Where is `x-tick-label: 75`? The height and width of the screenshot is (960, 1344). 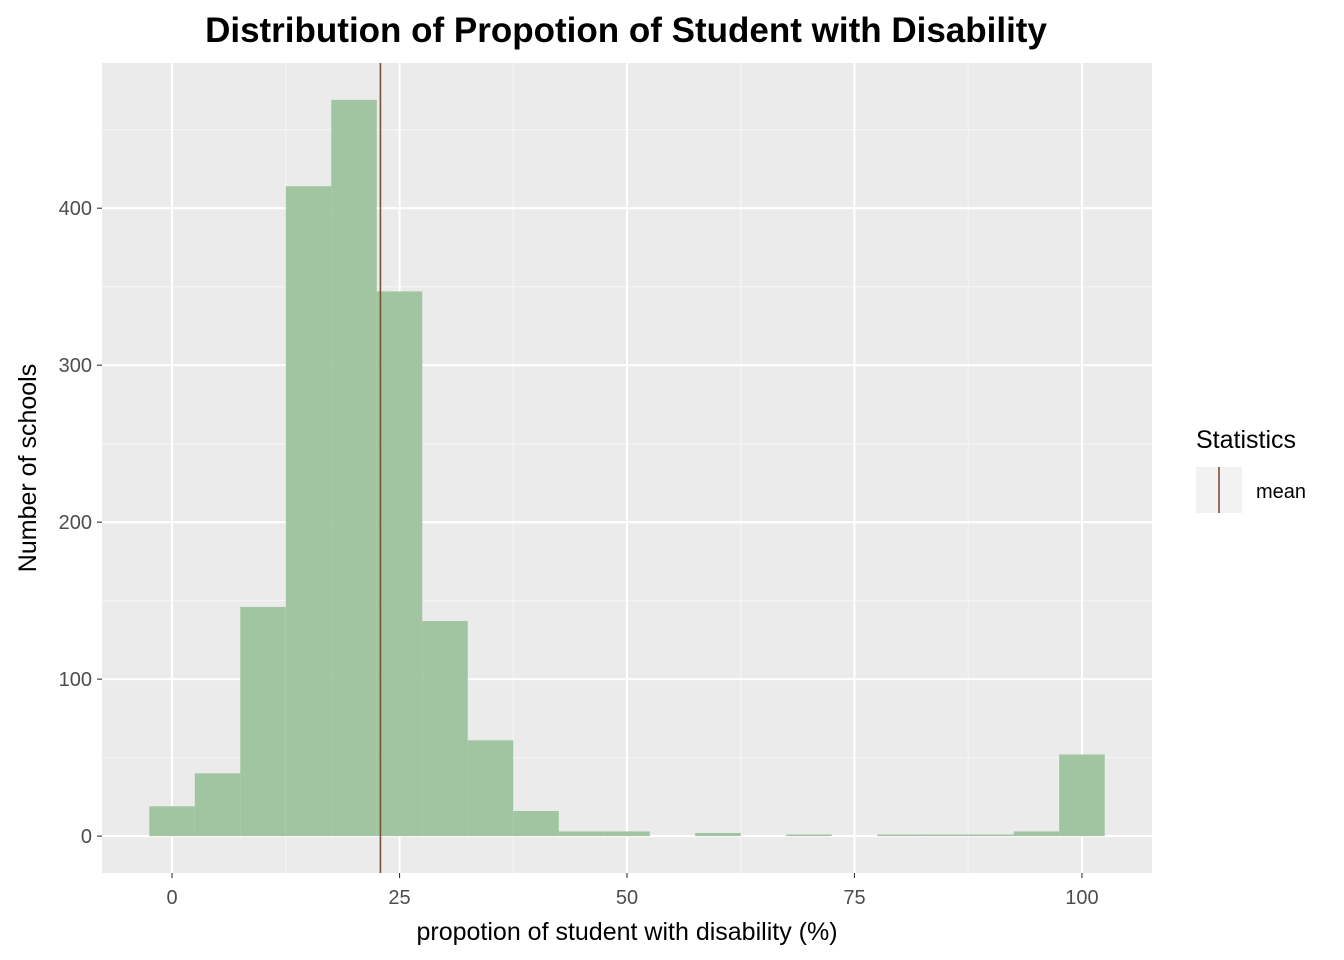
x-tick-label: 75 is located at coordinates (854, 898).